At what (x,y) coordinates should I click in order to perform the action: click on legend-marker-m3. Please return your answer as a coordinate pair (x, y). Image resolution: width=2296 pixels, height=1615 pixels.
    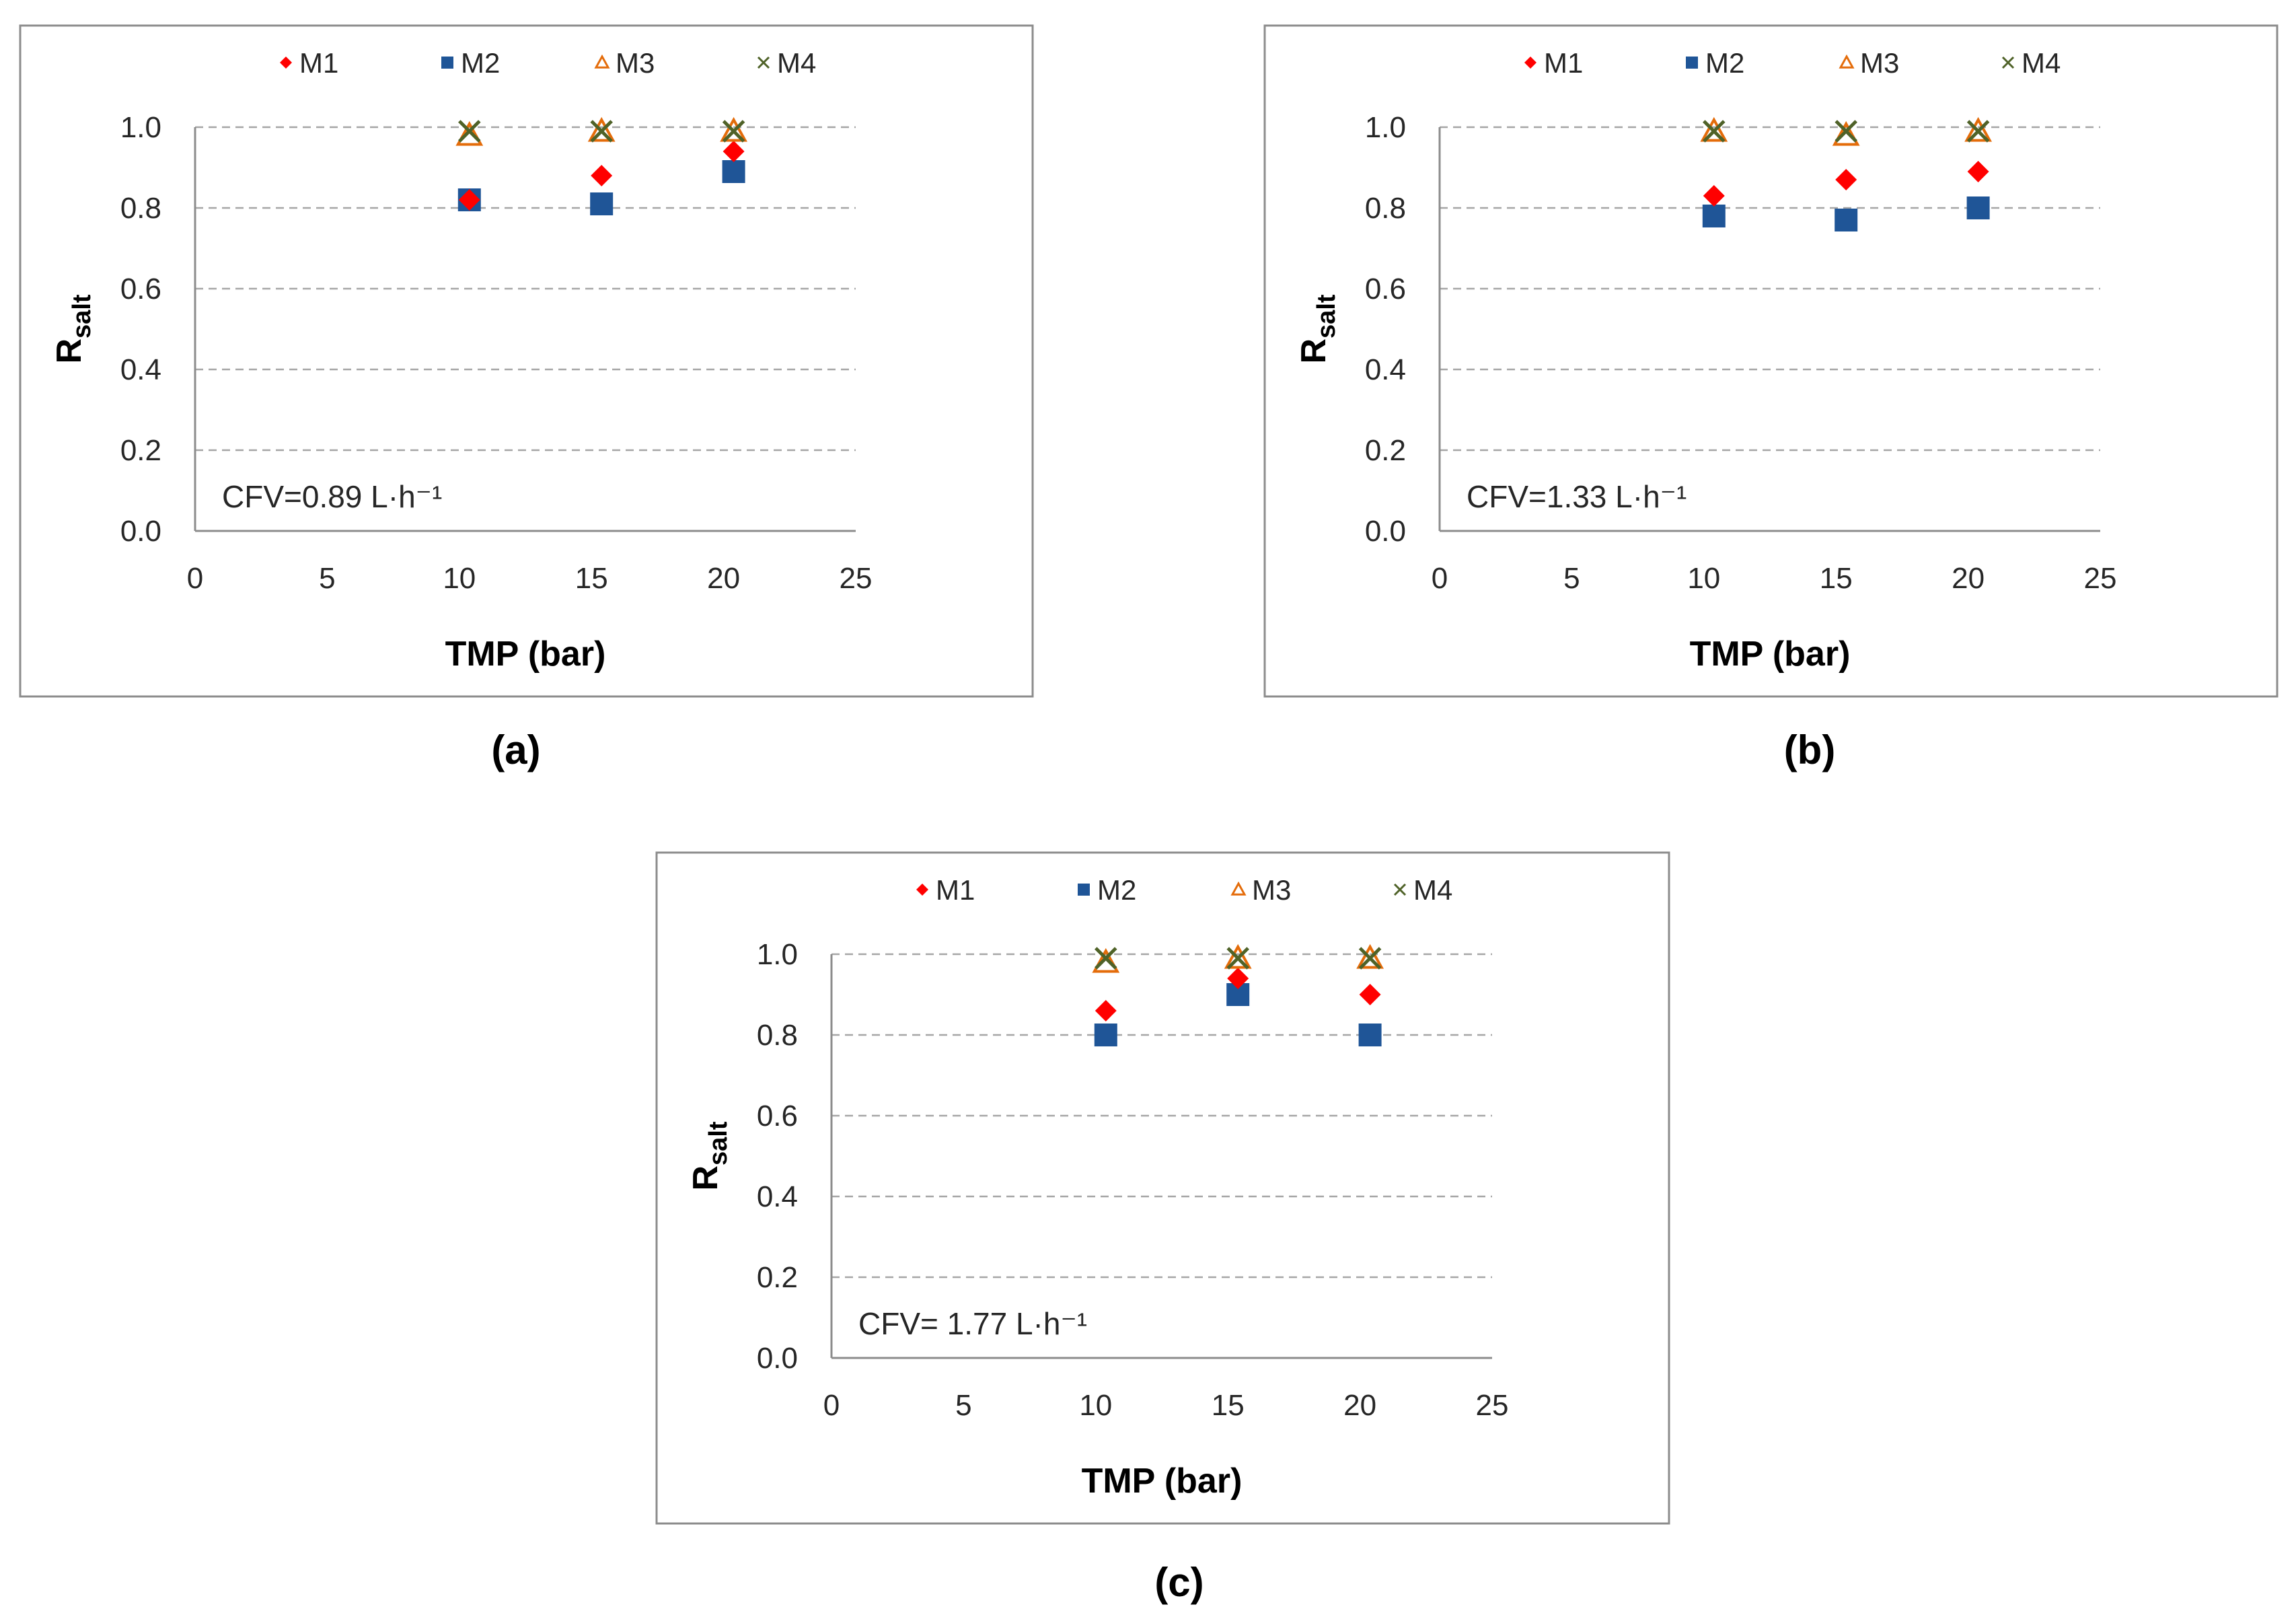
    Looking at the image, I should click on (1847, 62).